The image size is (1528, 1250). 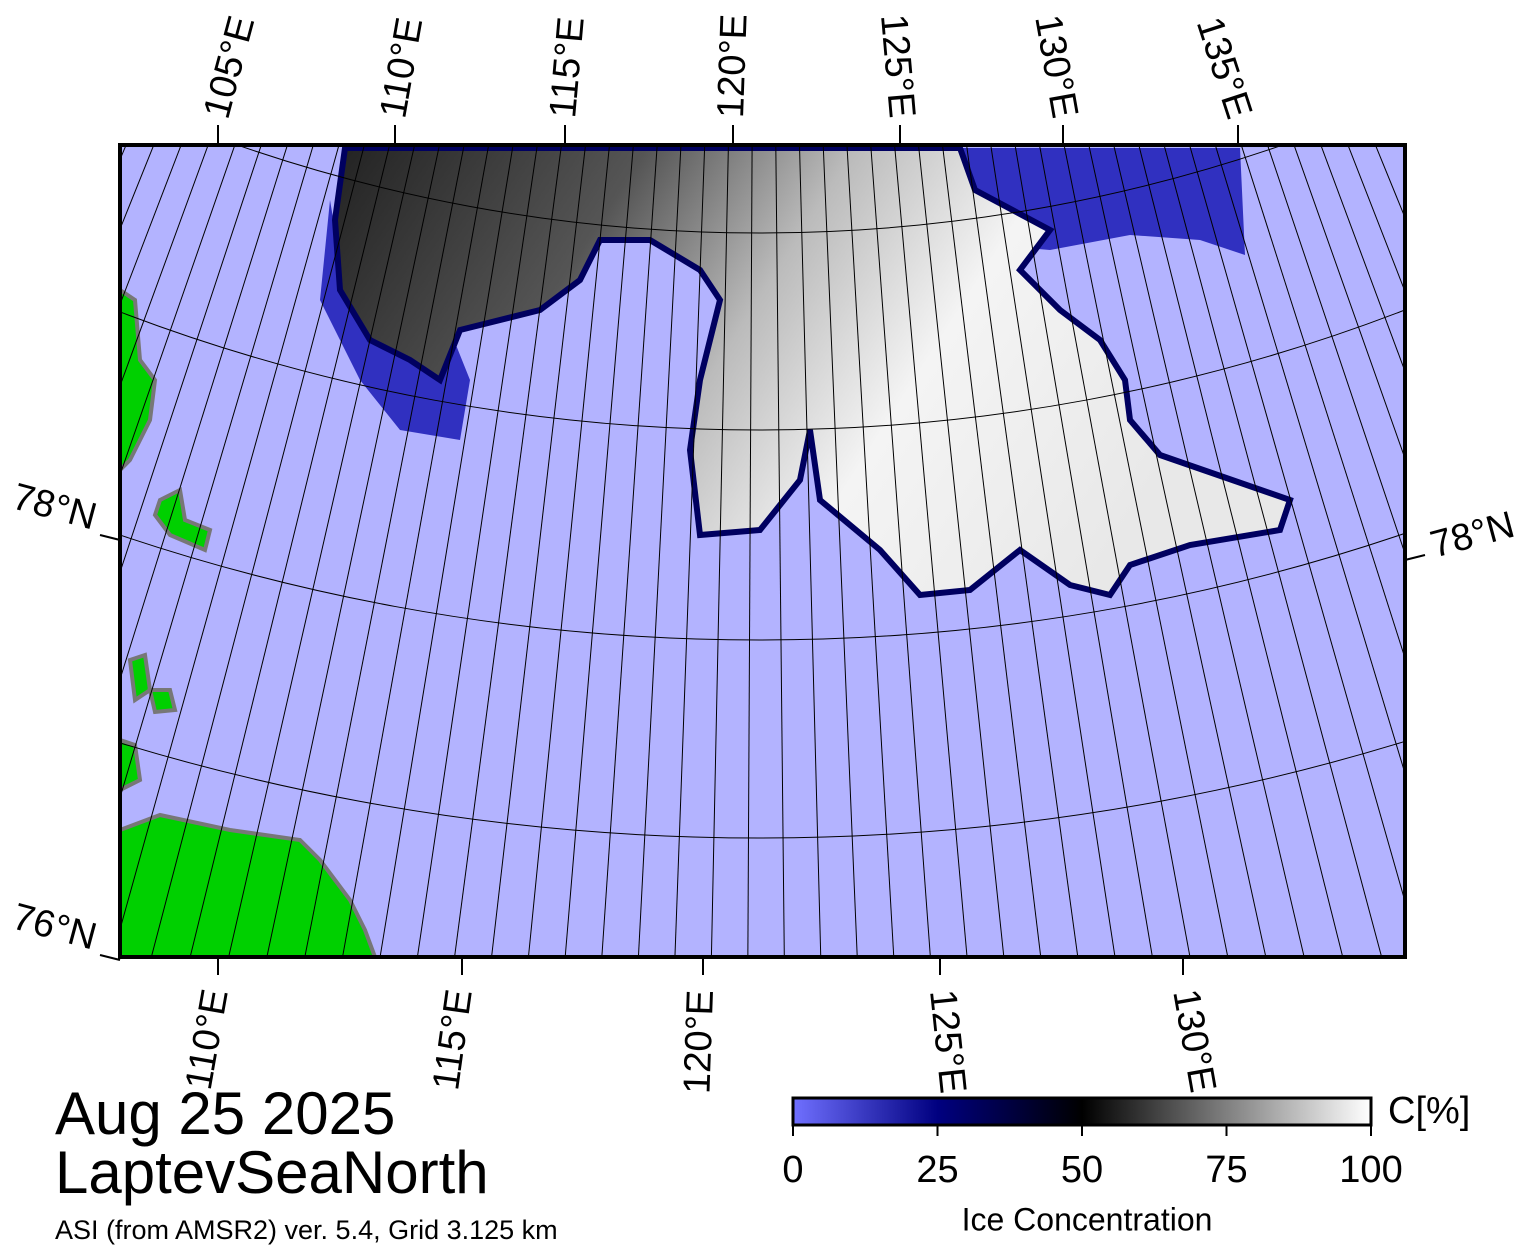 What do you see at coordinates (1082, 1170) in the screenshot?
I see `colorbar-tick-label: 50` at bounding box center [1082, 1170].